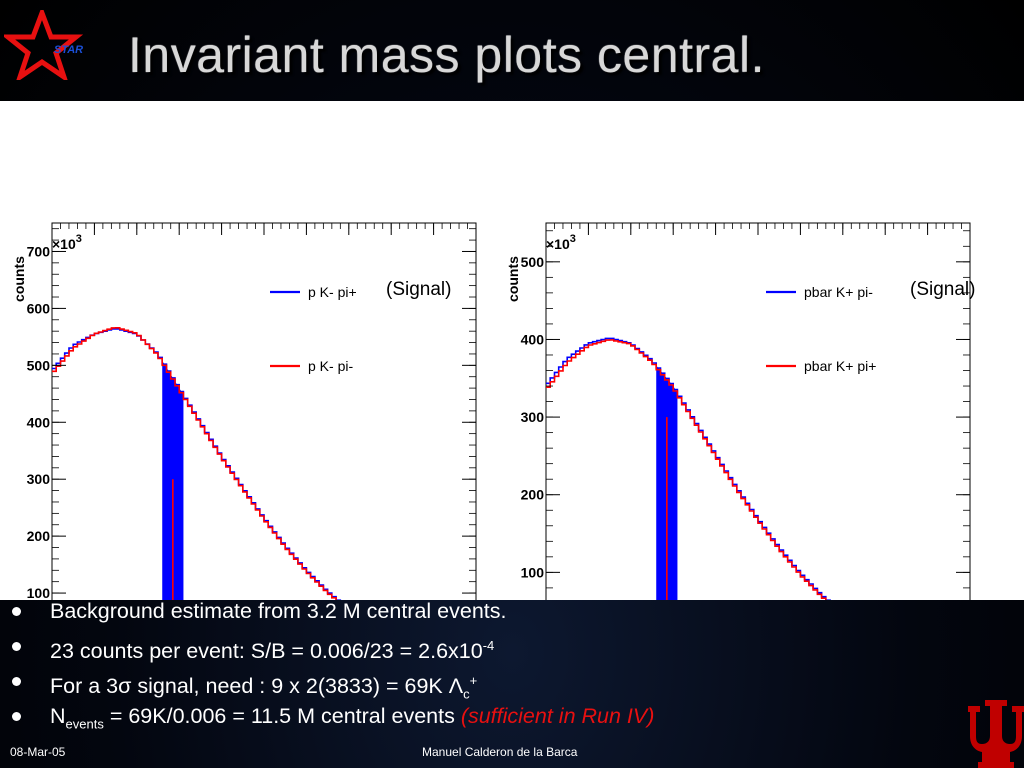 This screenshot has width=1024, height=768. Describe the element at coordinates (38, 752) in the screenshot. I see `footer-date: 08-Mar-05` at that location.